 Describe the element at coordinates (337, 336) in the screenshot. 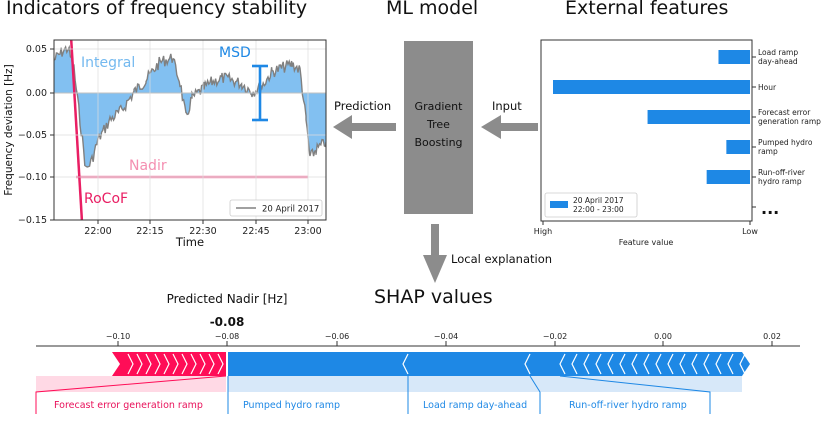

I see `shap-tick-label: −0.06` at that location.